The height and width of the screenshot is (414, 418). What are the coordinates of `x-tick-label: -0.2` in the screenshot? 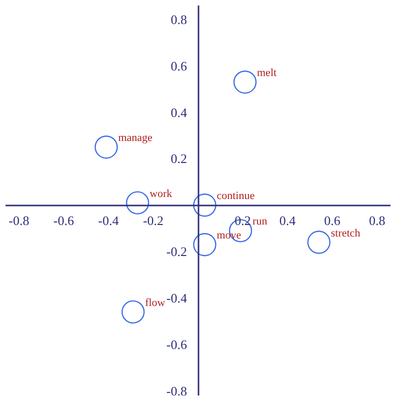 It's located at (153, 220).